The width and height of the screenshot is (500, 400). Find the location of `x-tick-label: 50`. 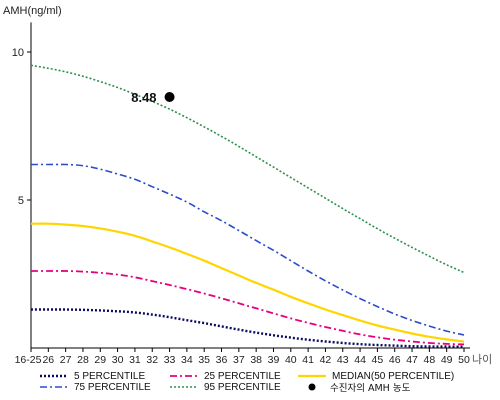

x-tick-label: 50 is located at coordinates (464, 360).